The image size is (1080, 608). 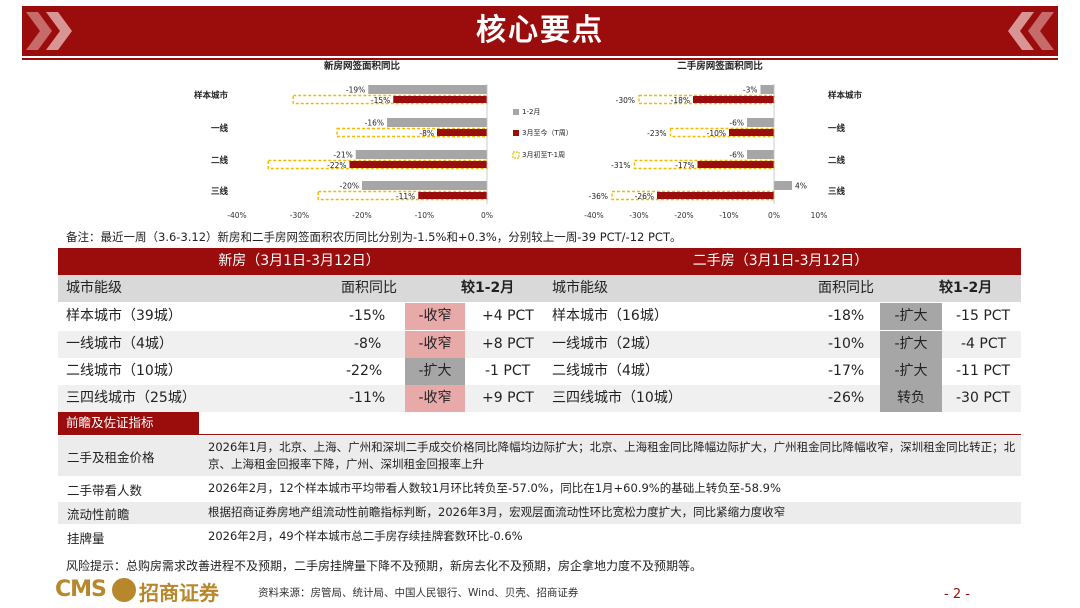 I want to click on indicators-section-title: 前瞻及佐证指标, so click(x=128, y=423).